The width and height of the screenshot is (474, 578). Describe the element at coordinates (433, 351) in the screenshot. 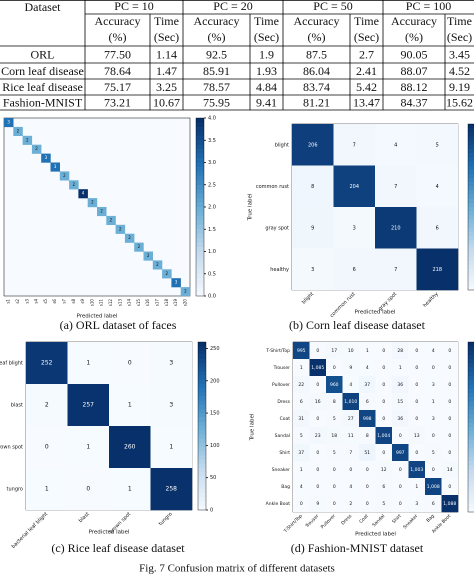

I see `cell-value: 4` at that location.